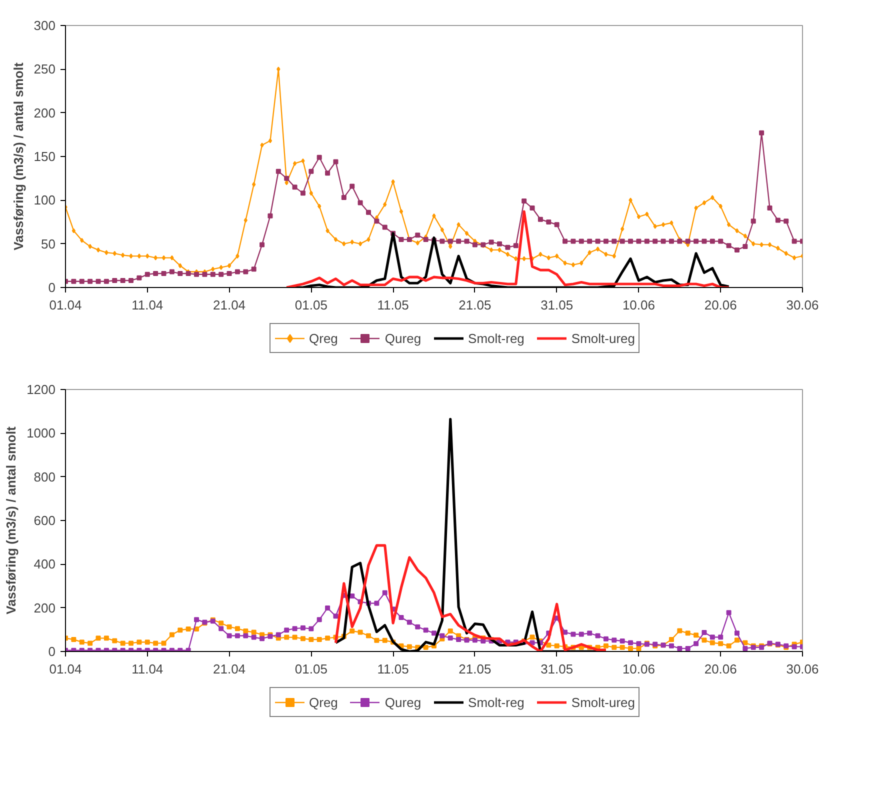 The height and width of the screenshot is (810, 874). I want to click on y-tick-label: 400, so click(45, 564).